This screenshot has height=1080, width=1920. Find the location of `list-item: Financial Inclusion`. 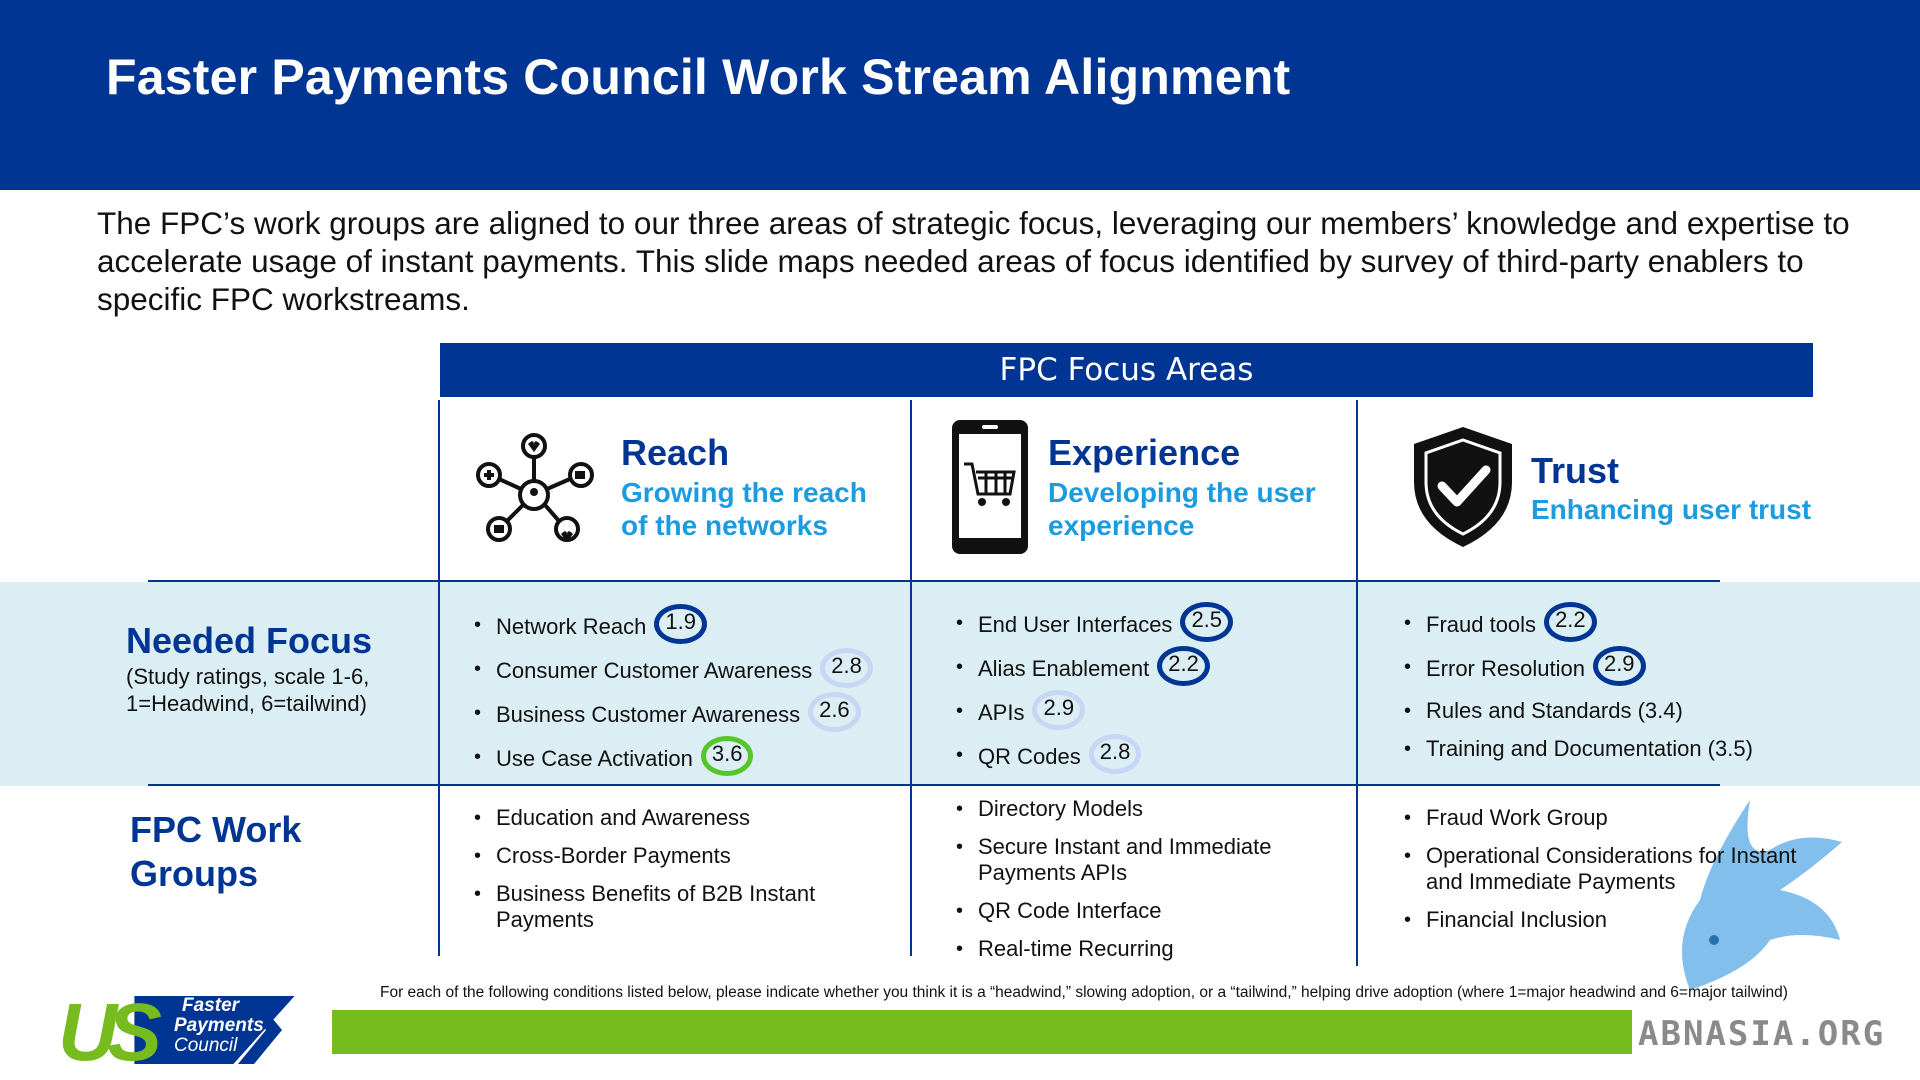

list-item: Financial Inclusion is located at coordinates (1614, 920).